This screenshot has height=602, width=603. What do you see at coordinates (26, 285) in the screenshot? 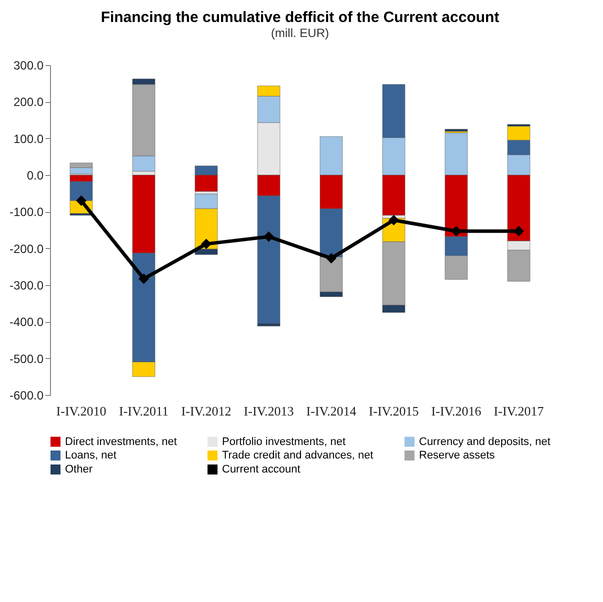
I see `y-tick-label: -300.0` at bounding box center [26, 285].